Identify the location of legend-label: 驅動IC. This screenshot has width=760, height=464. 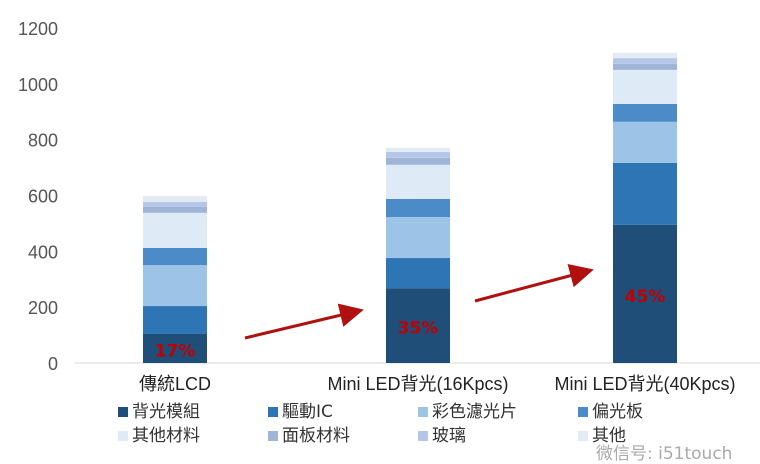
(307, 412).